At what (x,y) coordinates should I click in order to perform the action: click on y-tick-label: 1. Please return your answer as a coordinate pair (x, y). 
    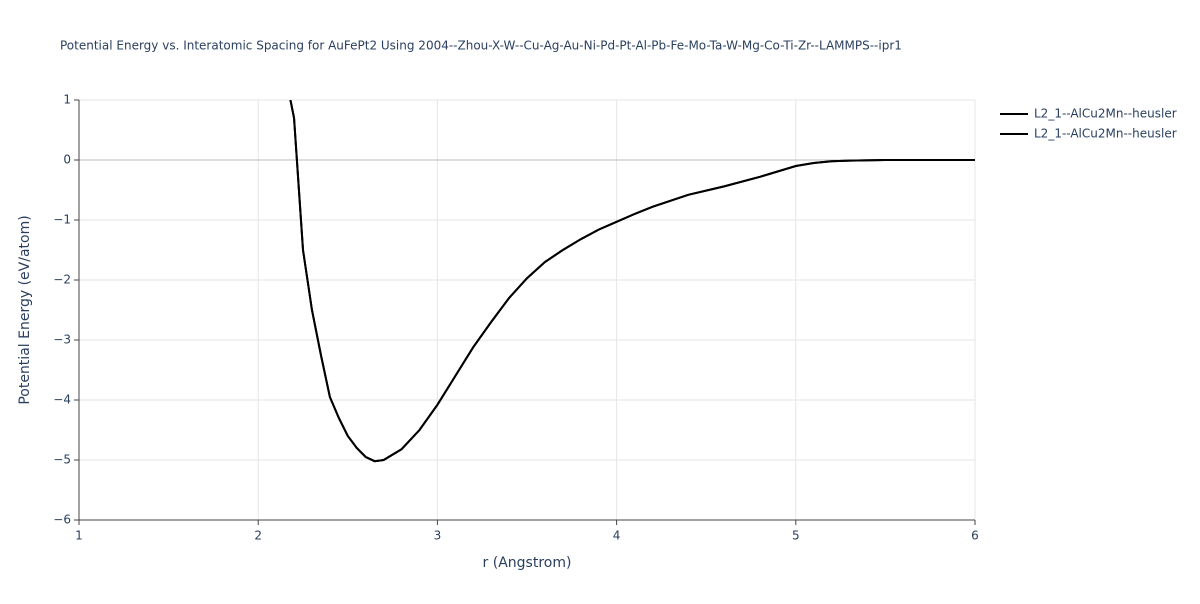
    Looking at the image, I should click on (67, 100).